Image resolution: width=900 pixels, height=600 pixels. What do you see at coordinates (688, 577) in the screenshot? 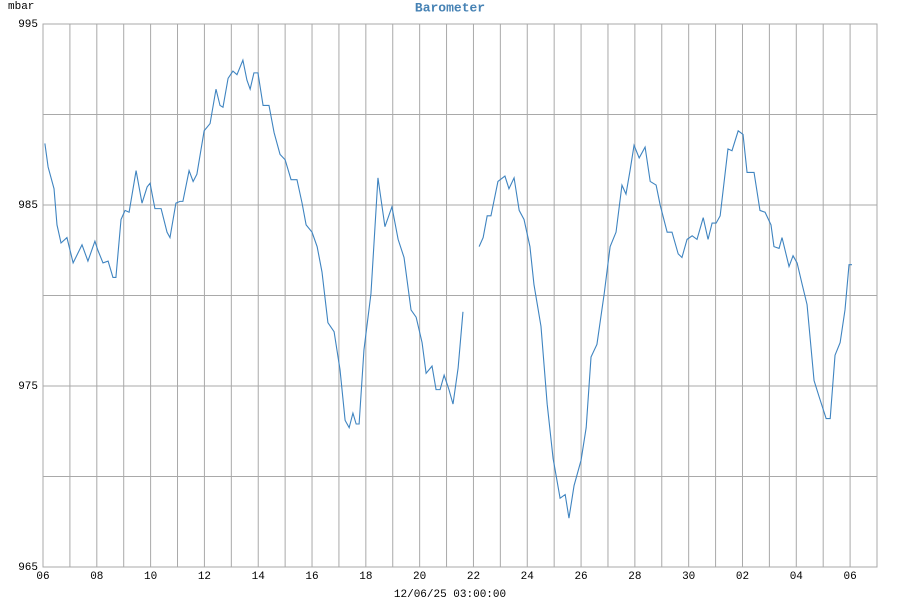
I see `x-tick-label: 30` at bounding box center [688, 577].